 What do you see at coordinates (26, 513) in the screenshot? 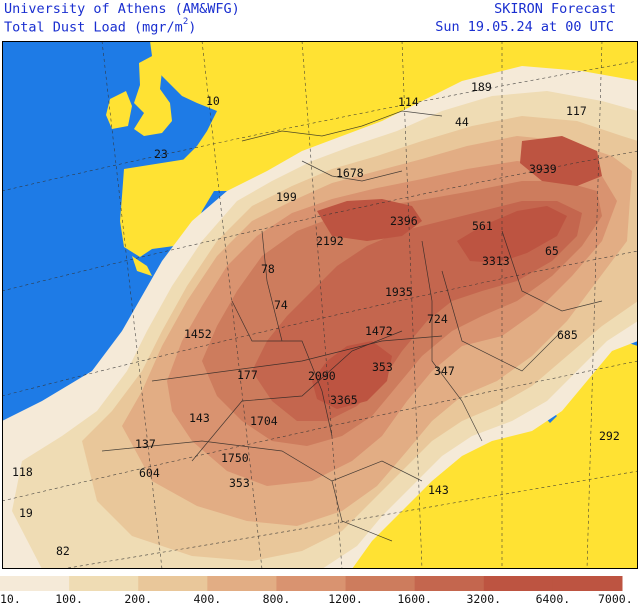
I see `dust-value-label: 19` at bounding box center [26, 513].